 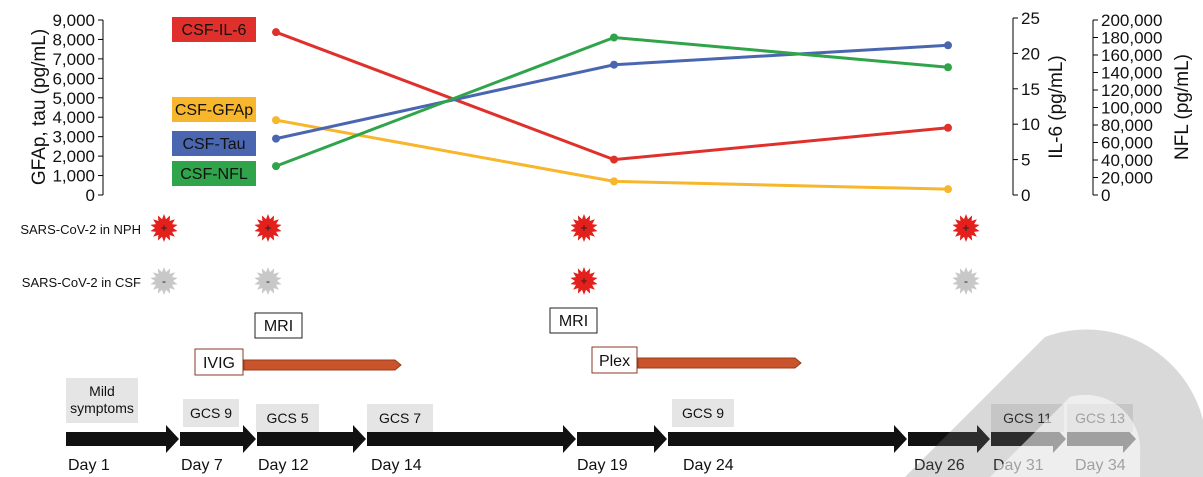 I want to click on npz-row-label: SARS-CoV-2 in NPH, so click(x=80, y=229).